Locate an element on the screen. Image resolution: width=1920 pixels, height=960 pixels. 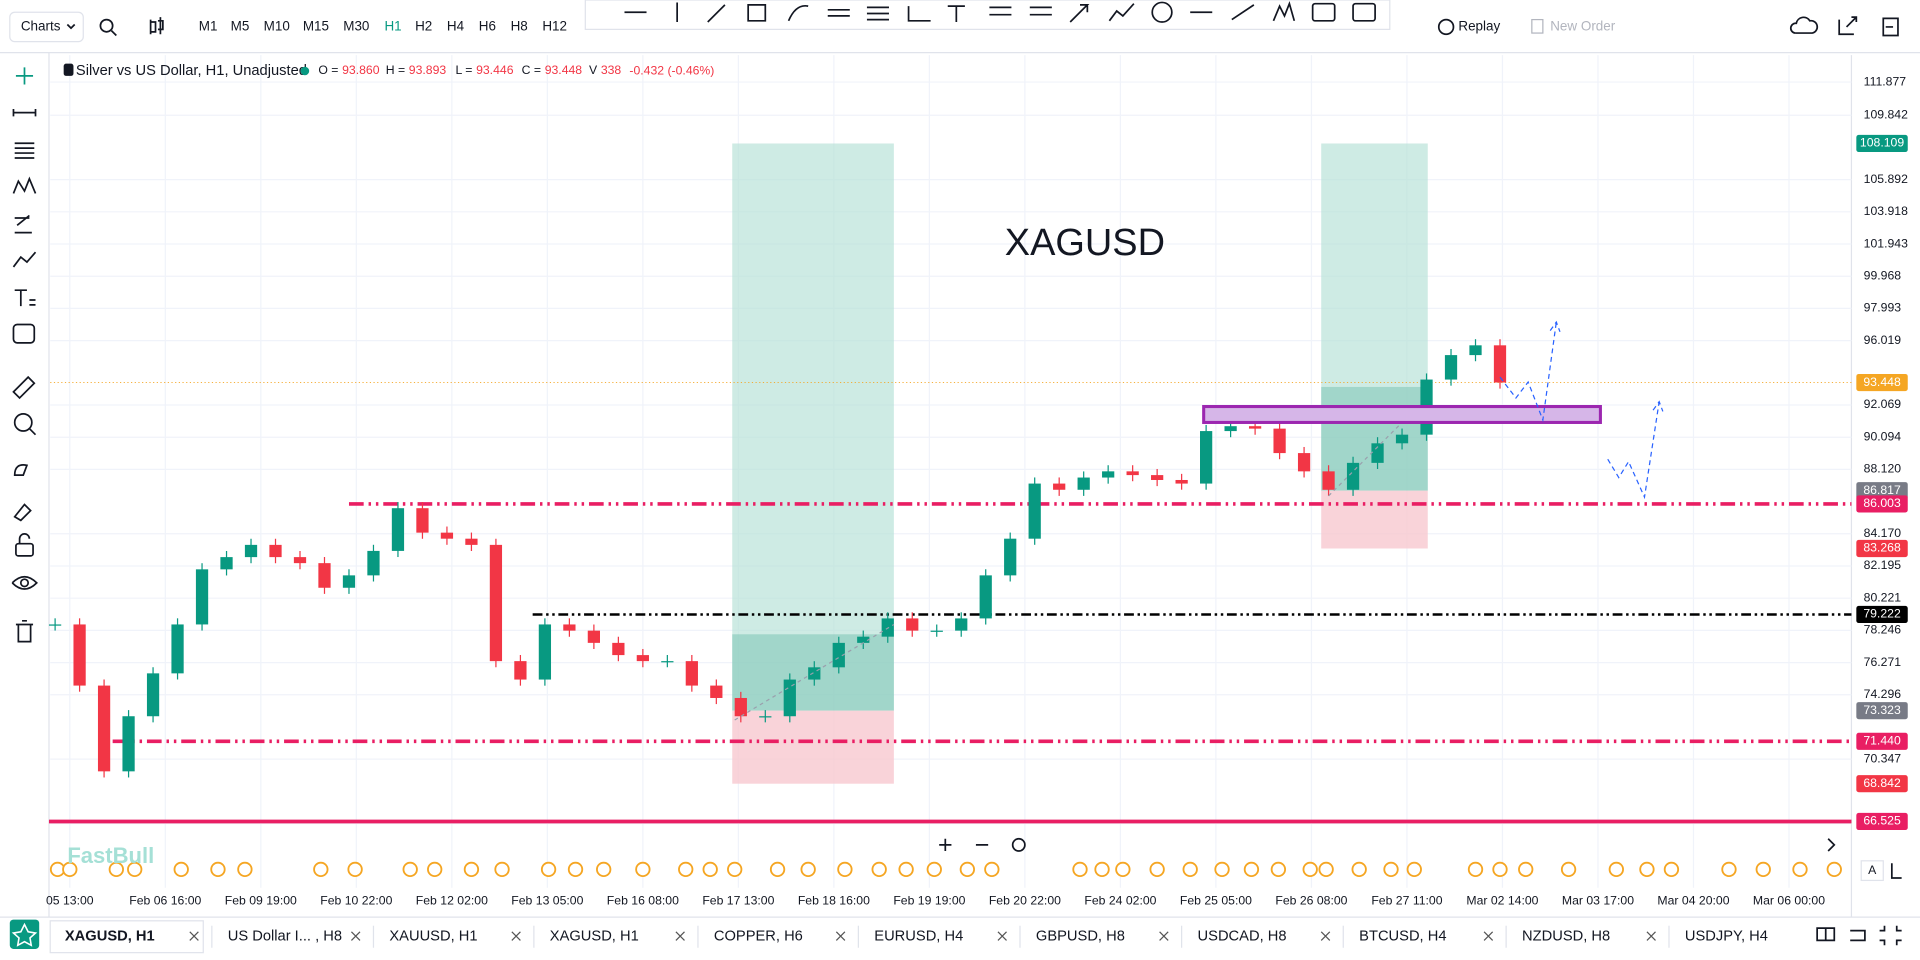
log-button is located at coordinates (1896, 871).